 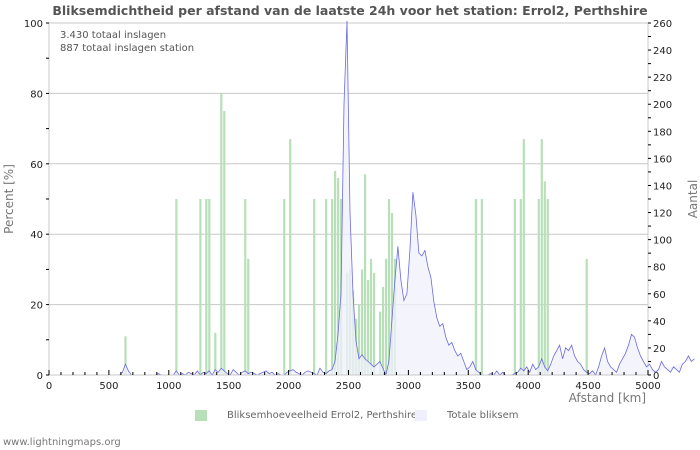 I want to click on legend-item-total: Totale bliksem, so click(x=466, y=415).